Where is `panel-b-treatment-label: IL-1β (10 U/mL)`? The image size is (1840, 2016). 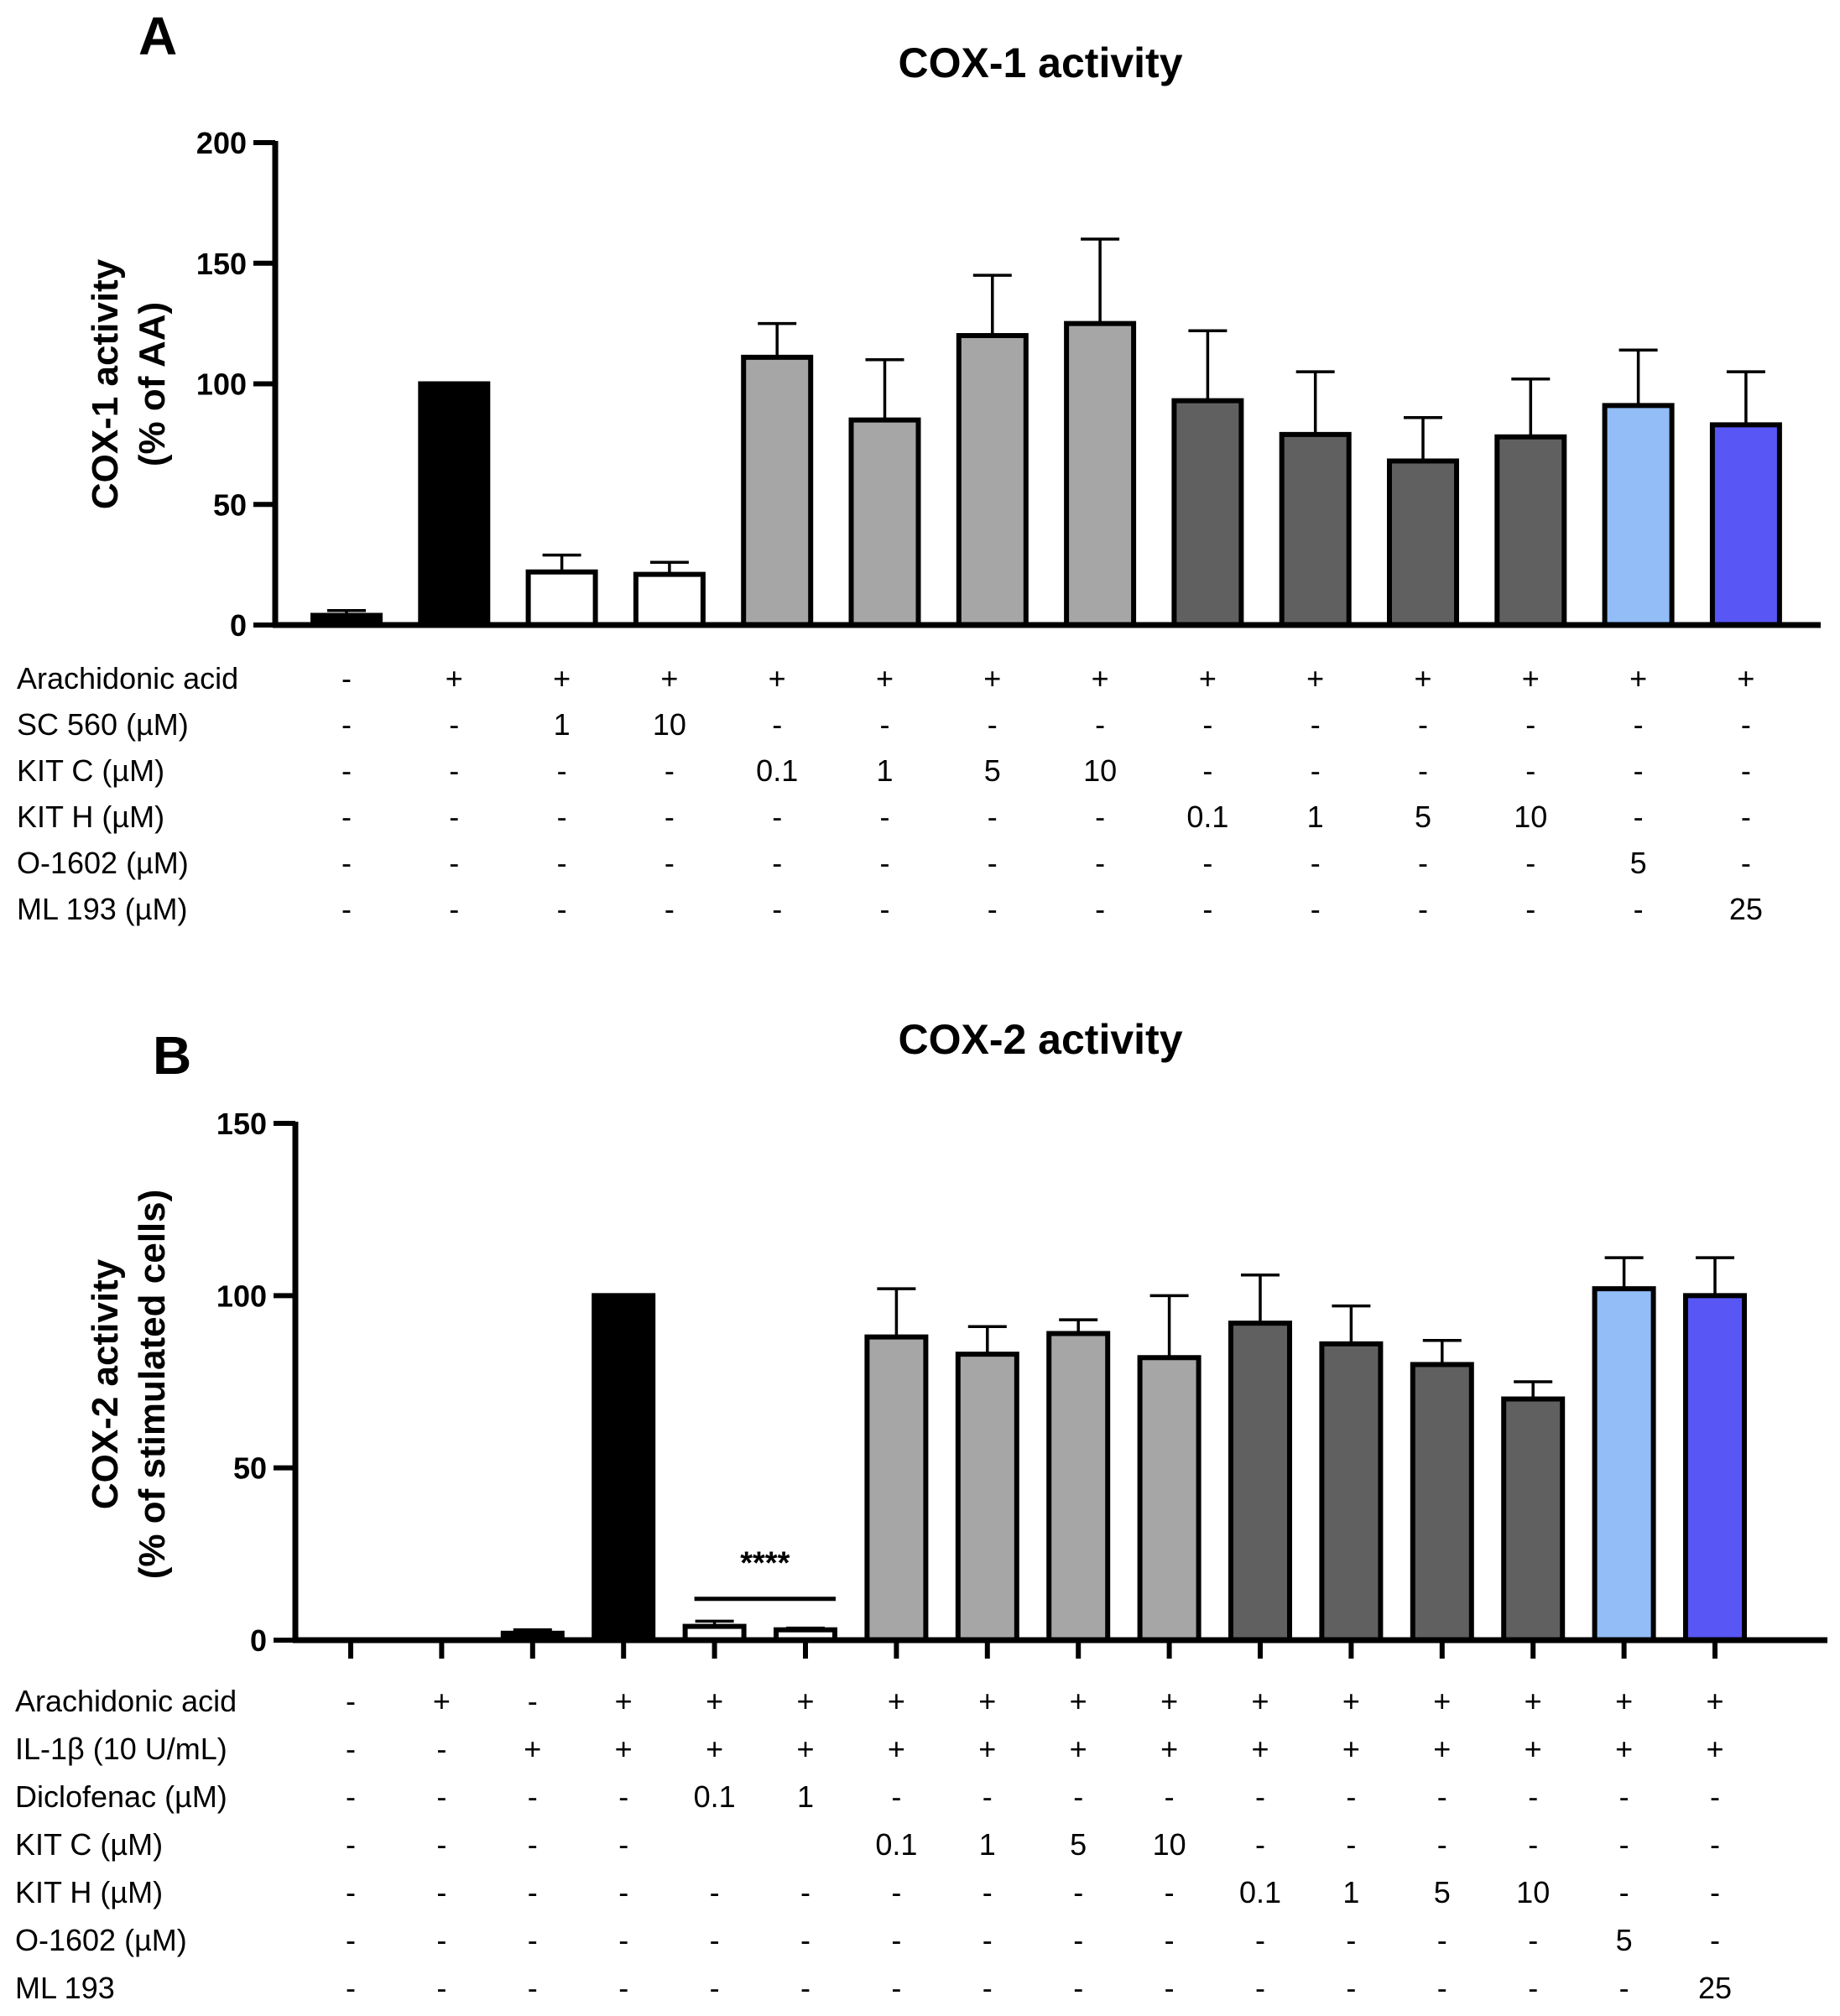
panel-b-treatment-label: IL-1β (10 U/mL) is located at coordinates (121, 1749).